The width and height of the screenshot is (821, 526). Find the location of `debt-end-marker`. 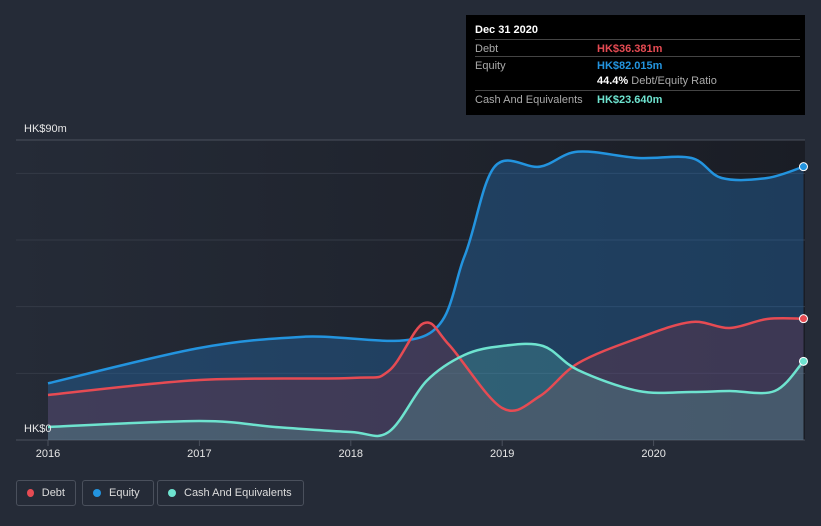

debt-end-marker is located at coordinates (803, 319).